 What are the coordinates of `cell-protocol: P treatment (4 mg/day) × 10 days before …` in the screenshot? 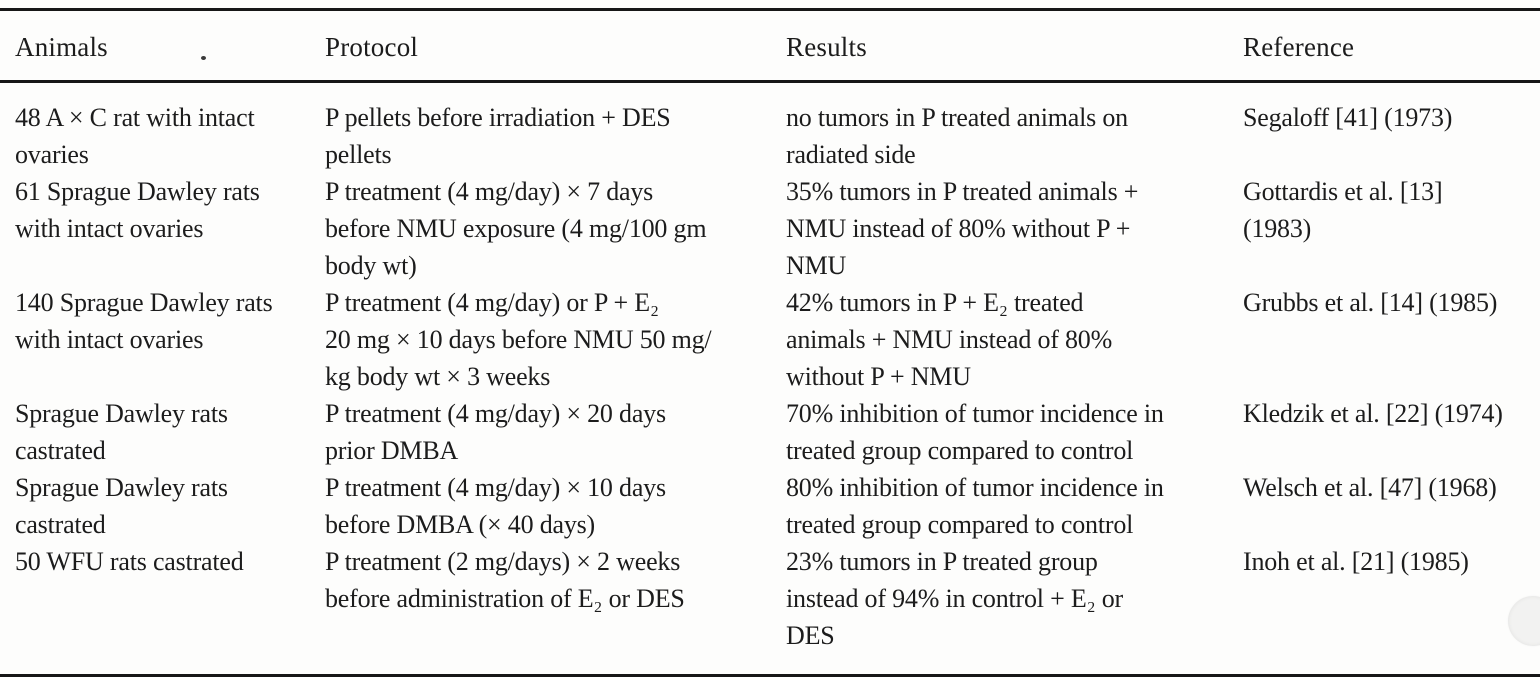 It's located at (495, 506).